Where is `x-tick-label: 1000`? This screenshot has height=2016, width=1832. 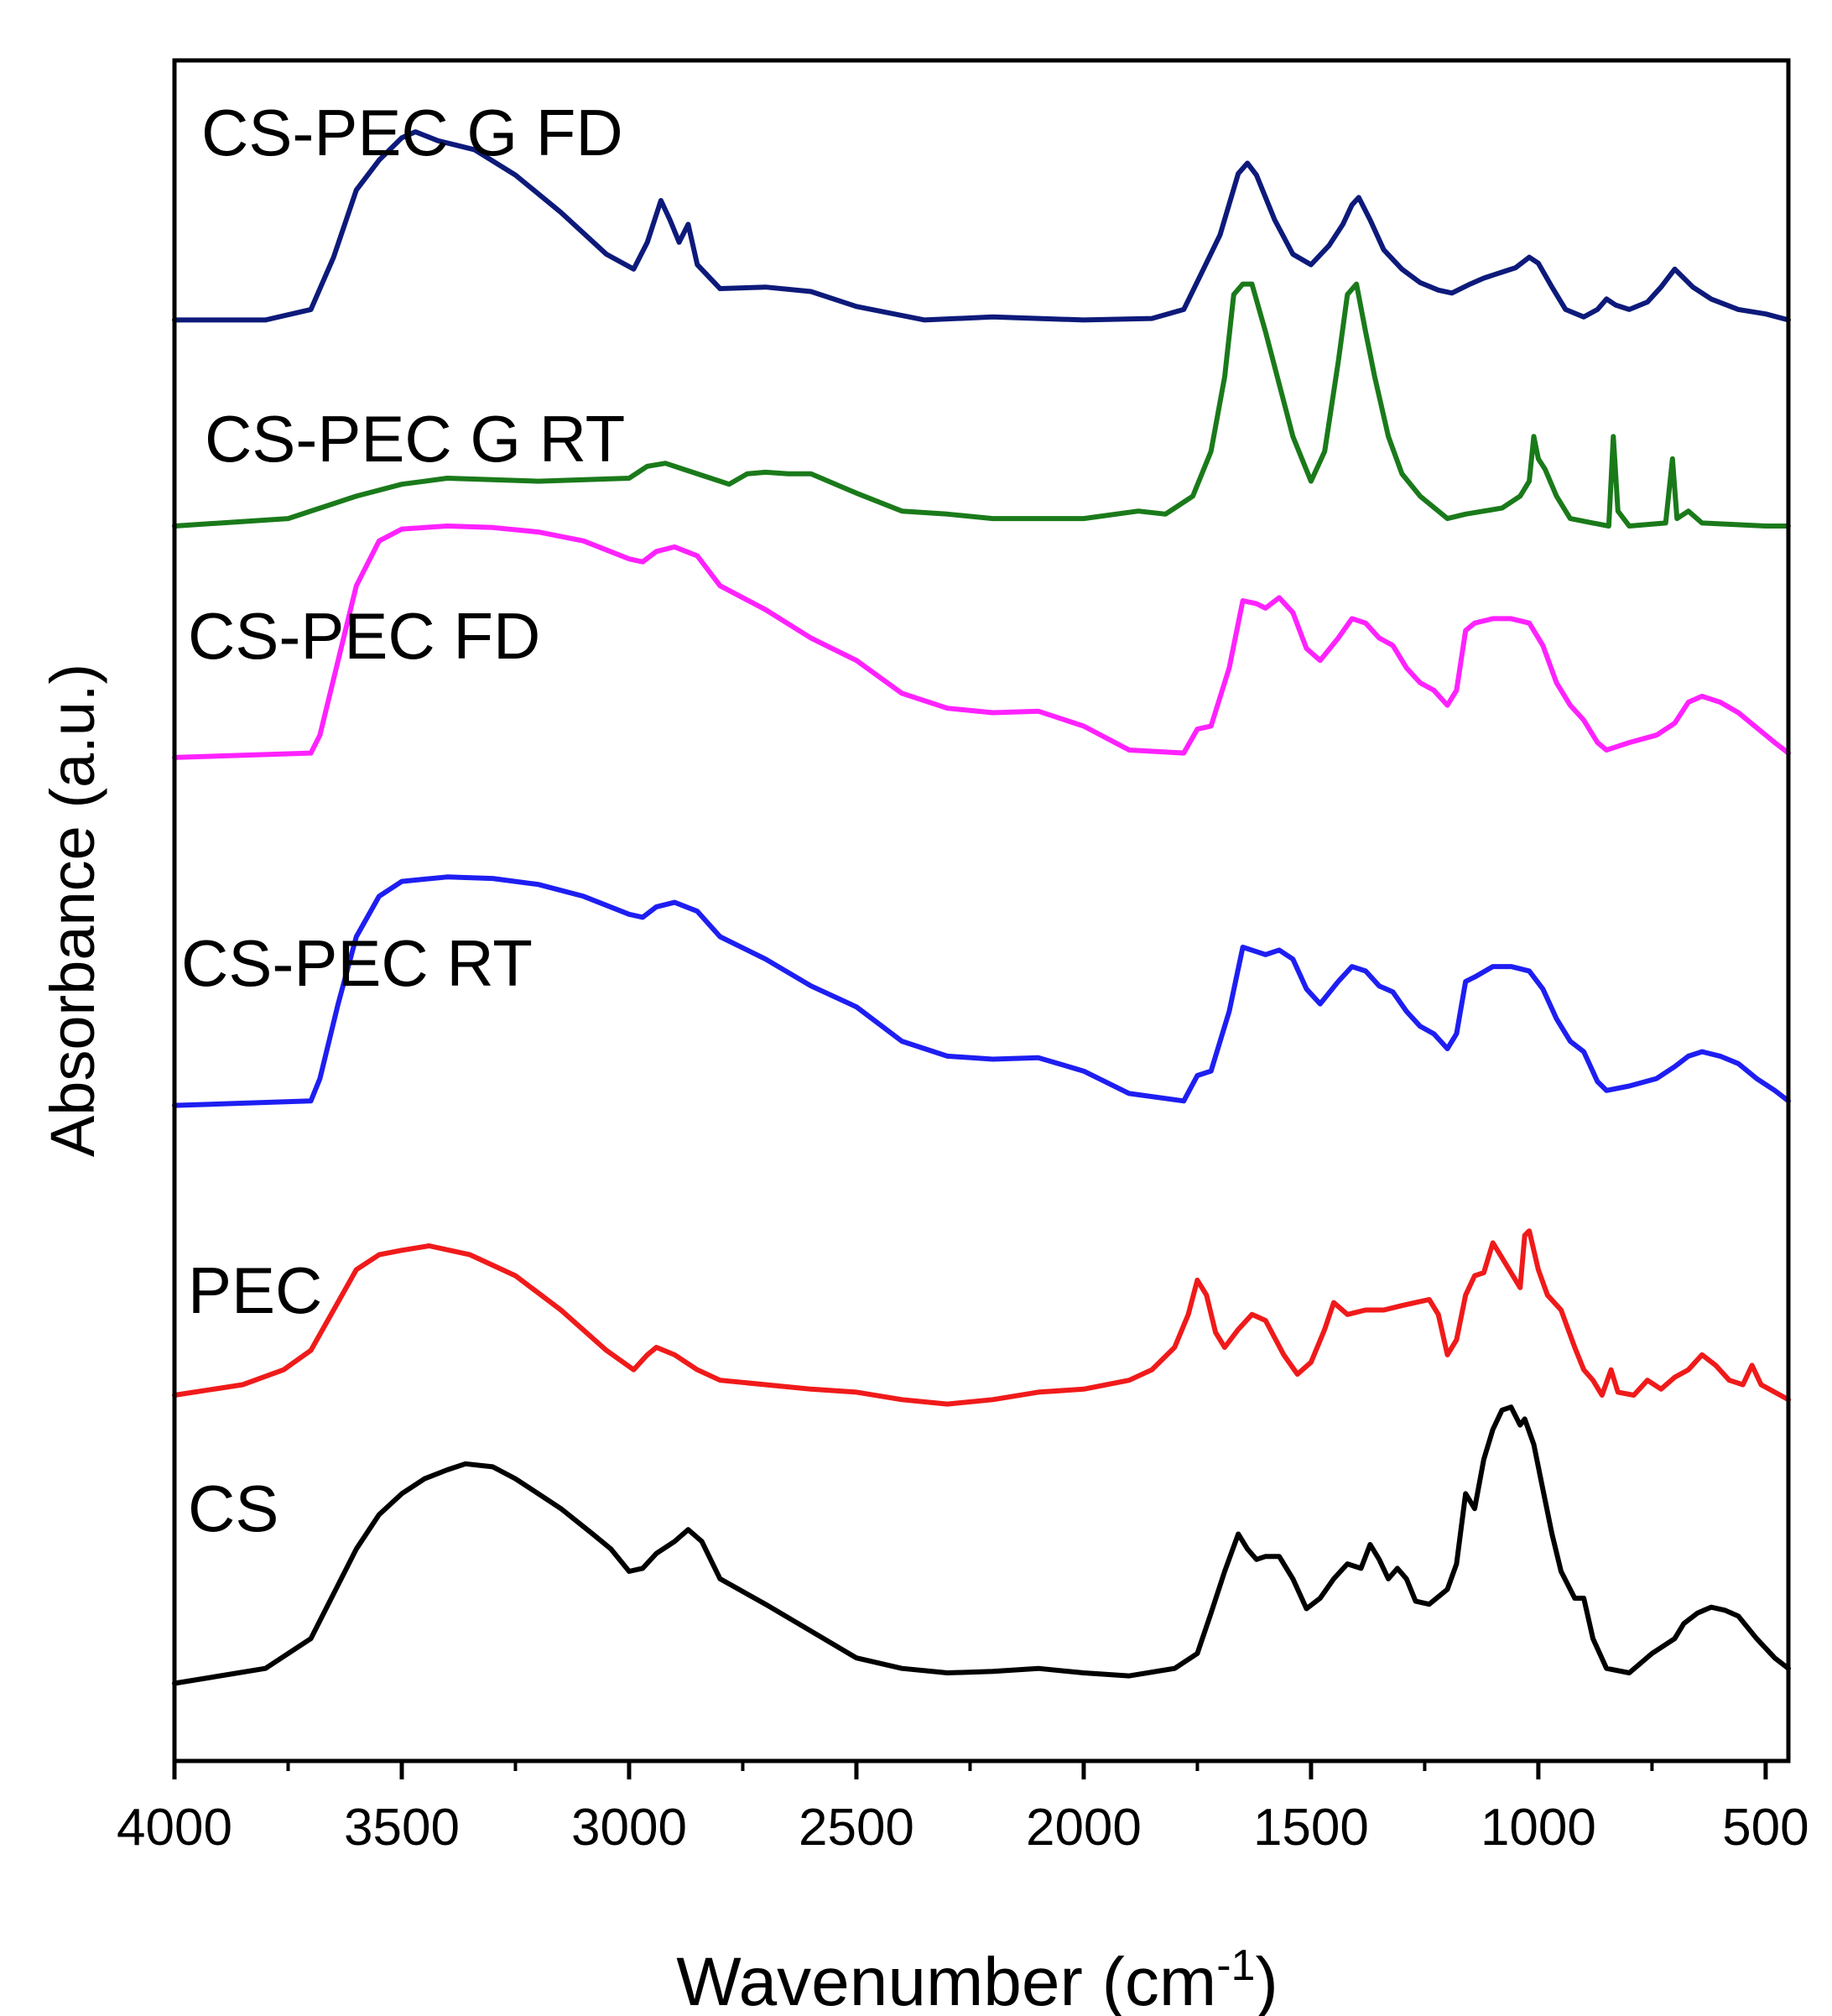
x-tick-label: 1000 is located at coordinates (1538, 1828).